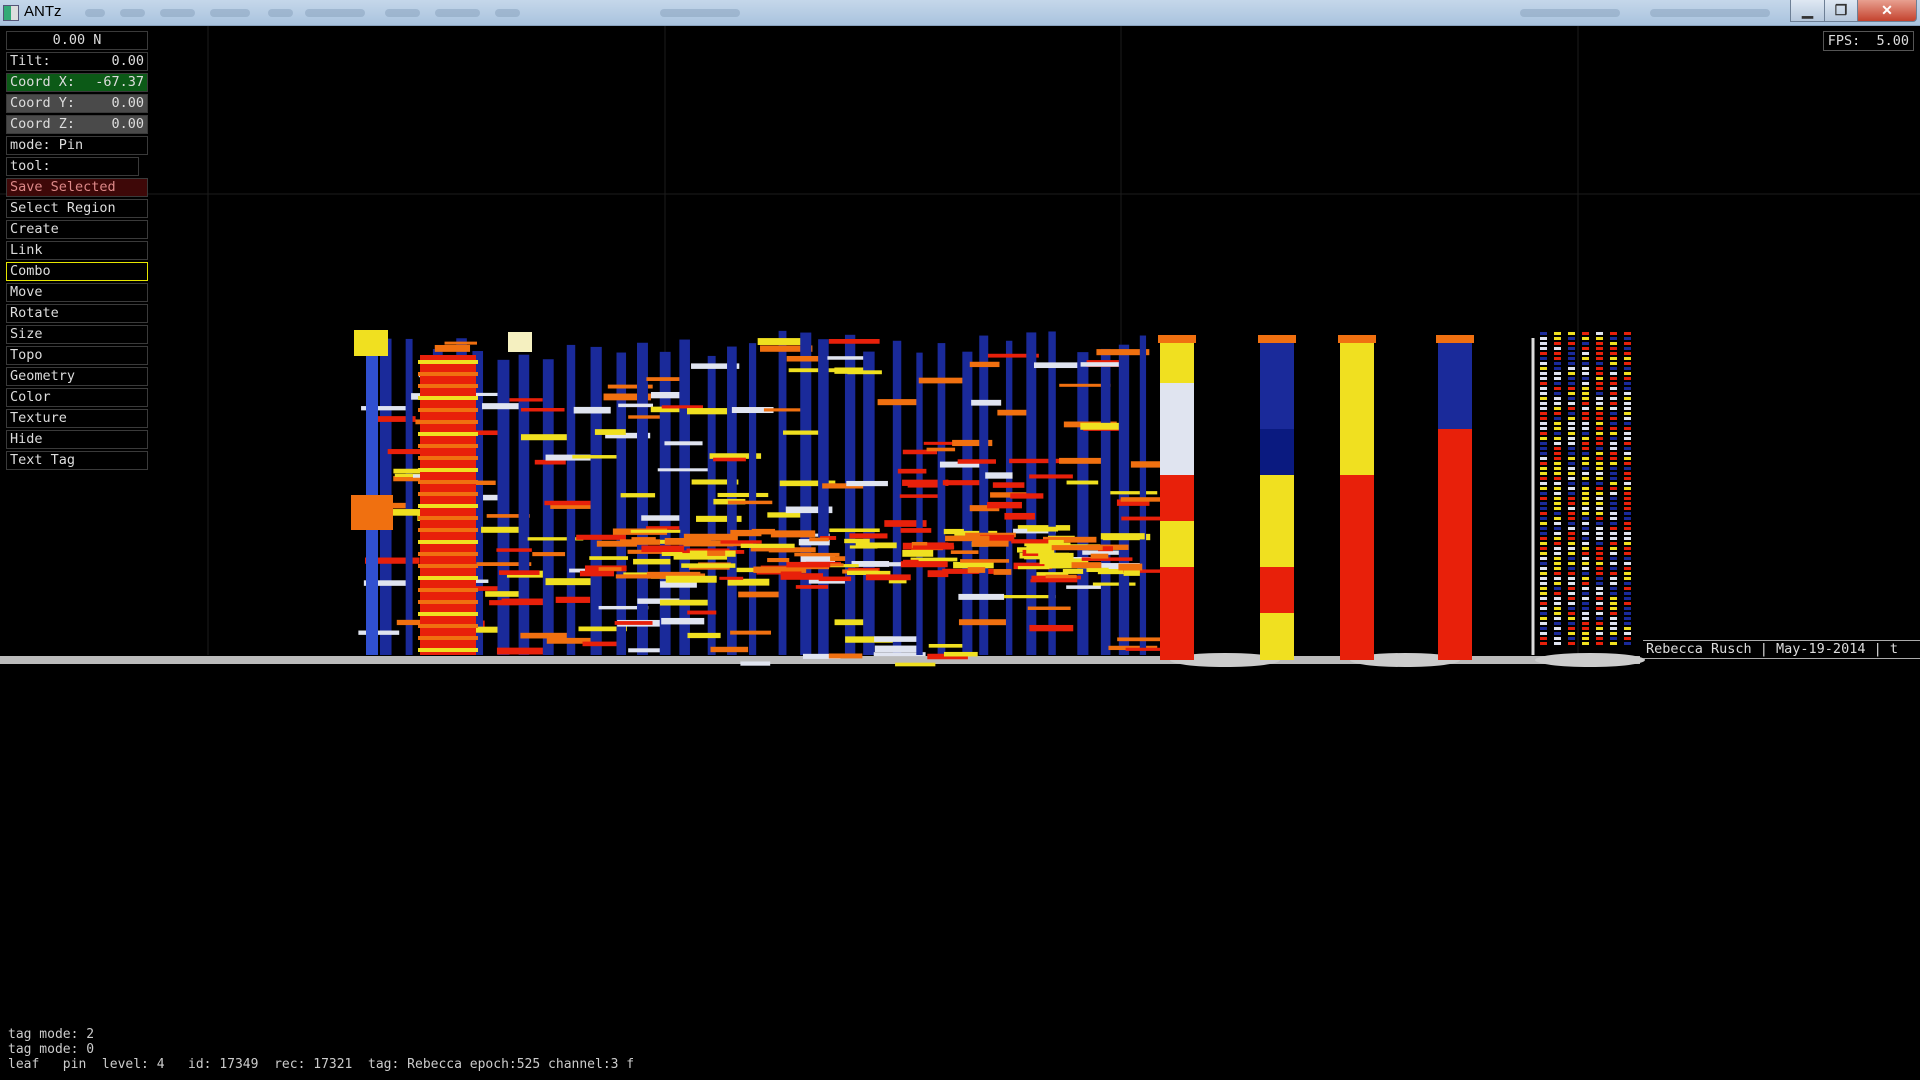 The width and height of the screenshot is (1920, 1080). What do you see at coordinates (1887, 11) in the screenshot?
I see `close-button: ✕` at bounding box center [1887, 11].